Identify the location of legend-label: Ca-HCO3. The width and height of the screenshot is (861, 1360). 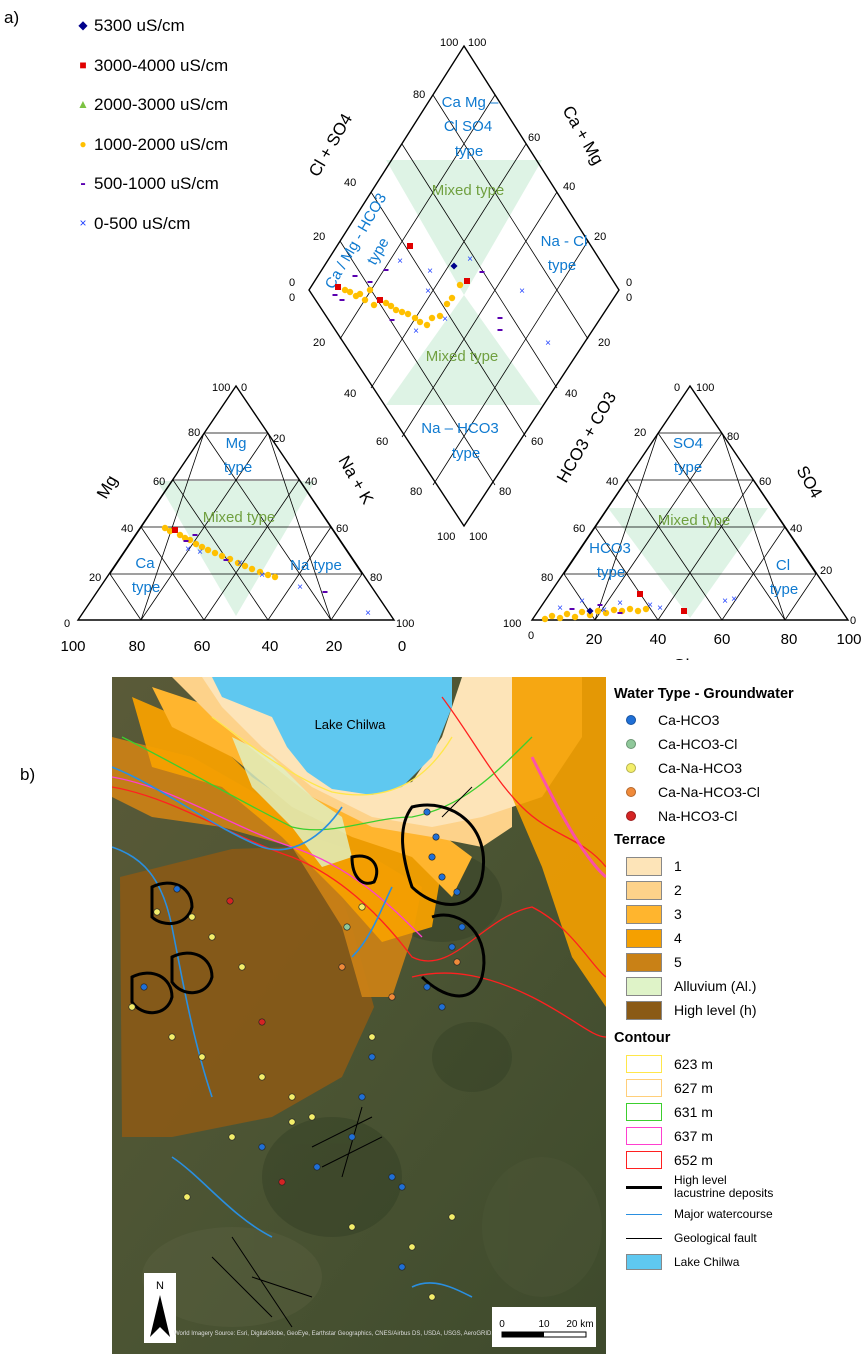
(689, 720).